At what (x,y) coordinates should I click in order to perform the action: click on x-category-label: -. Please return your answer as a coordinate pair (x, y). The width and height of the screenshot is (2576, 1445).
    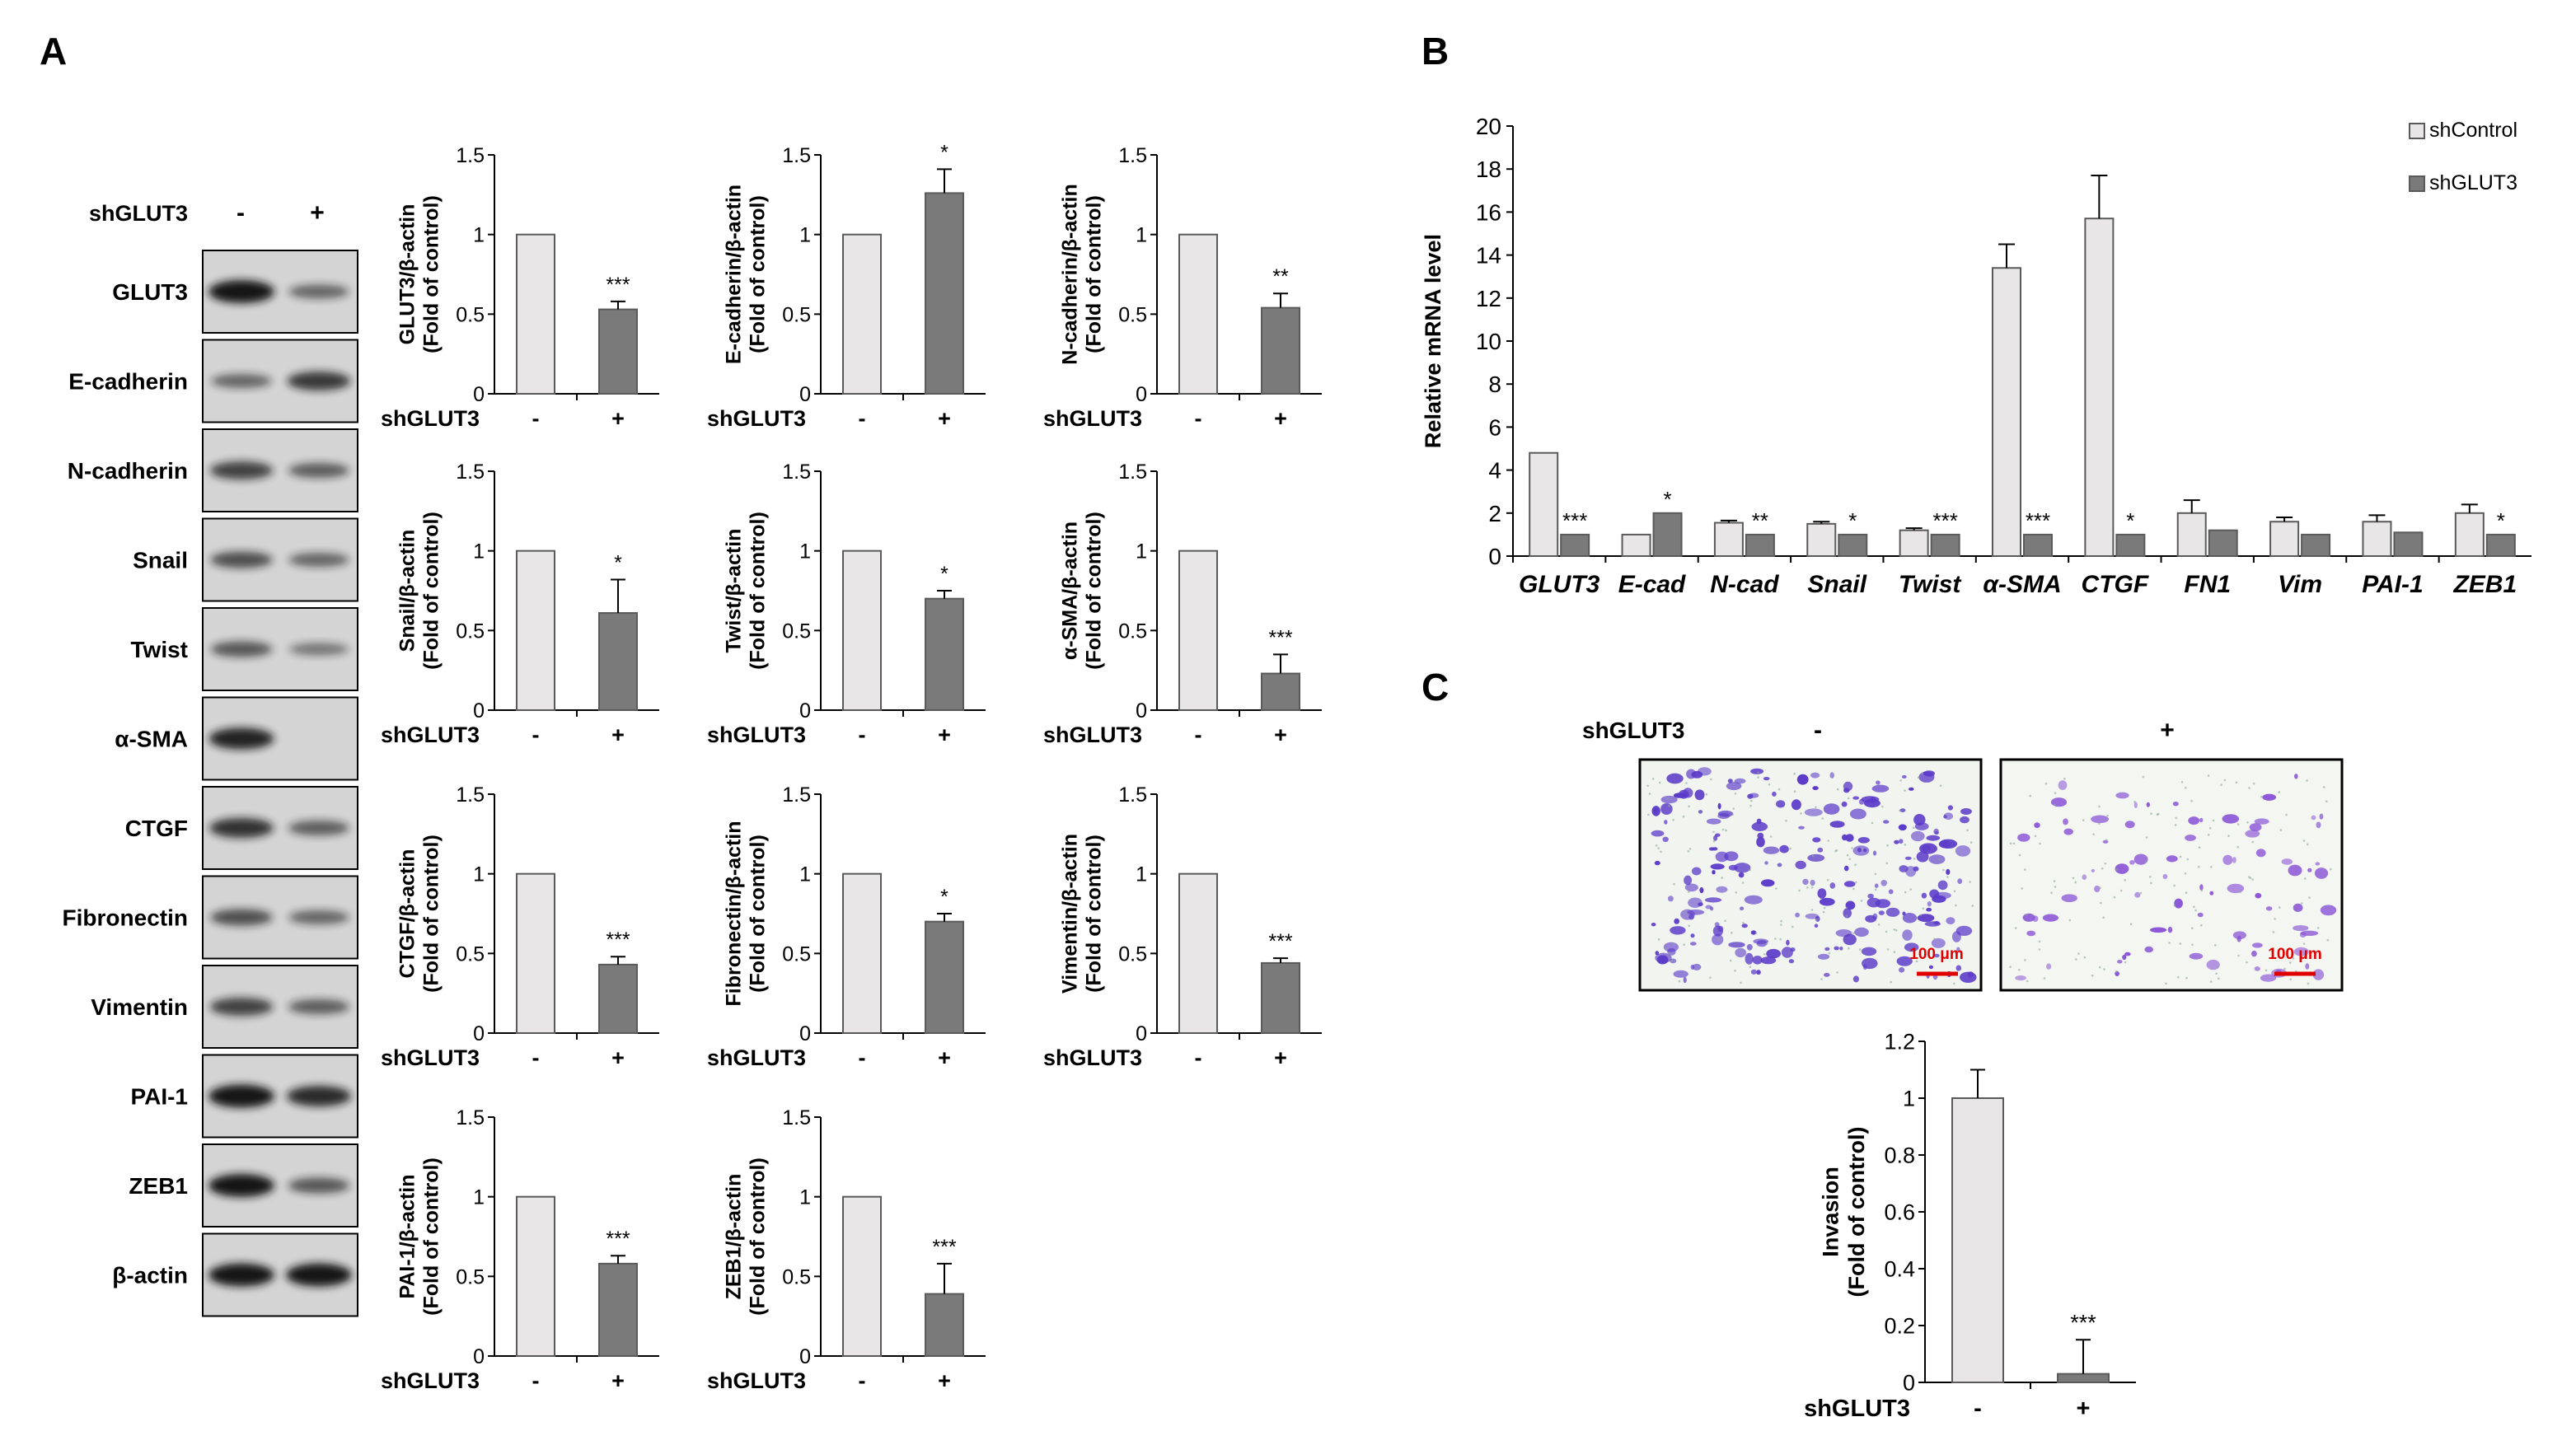
    Looking at the image, I should click on (862, 1380).